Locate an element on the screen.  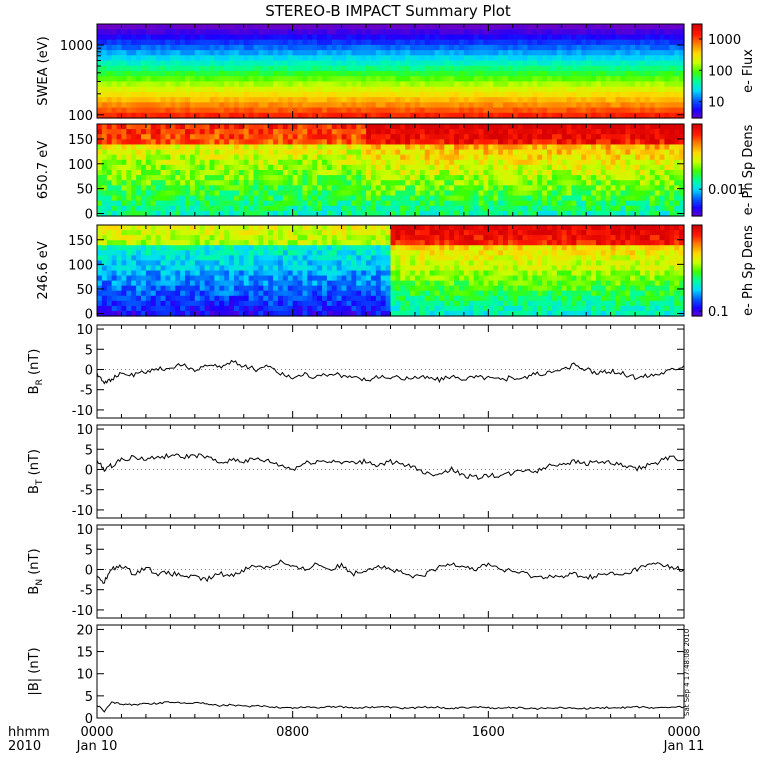
colorbar-step is located at coordinates (697, 42).